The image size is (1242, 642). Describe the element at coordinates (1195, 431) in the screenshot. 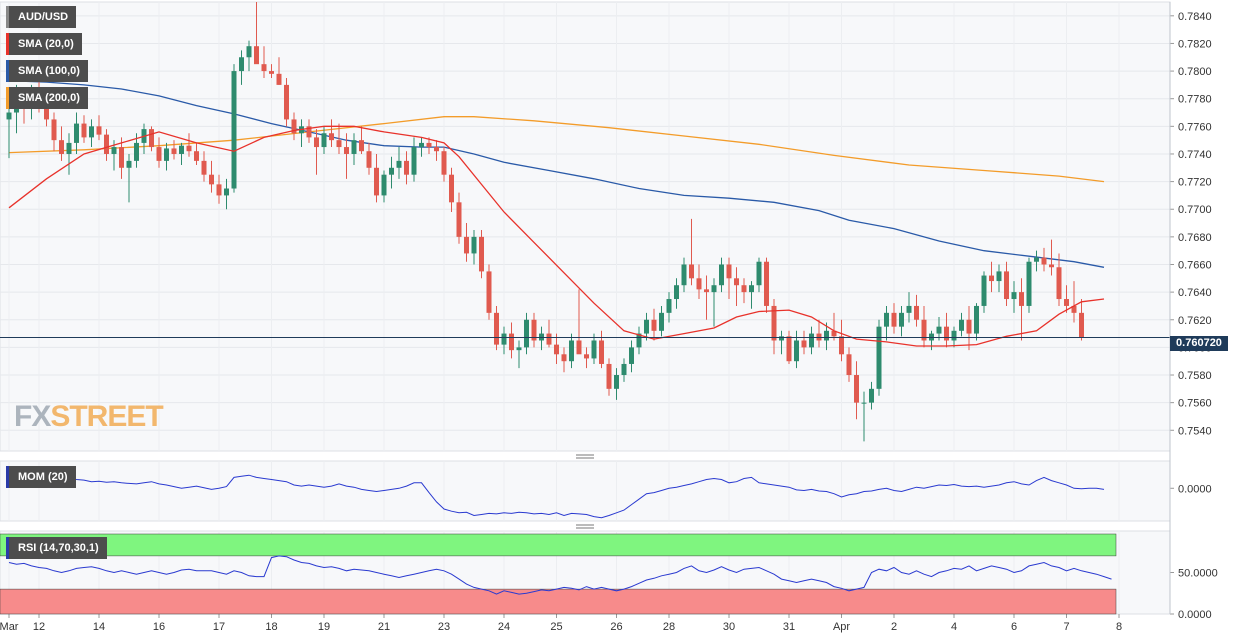

I see `y-tick-label: 0.7540` at that location.